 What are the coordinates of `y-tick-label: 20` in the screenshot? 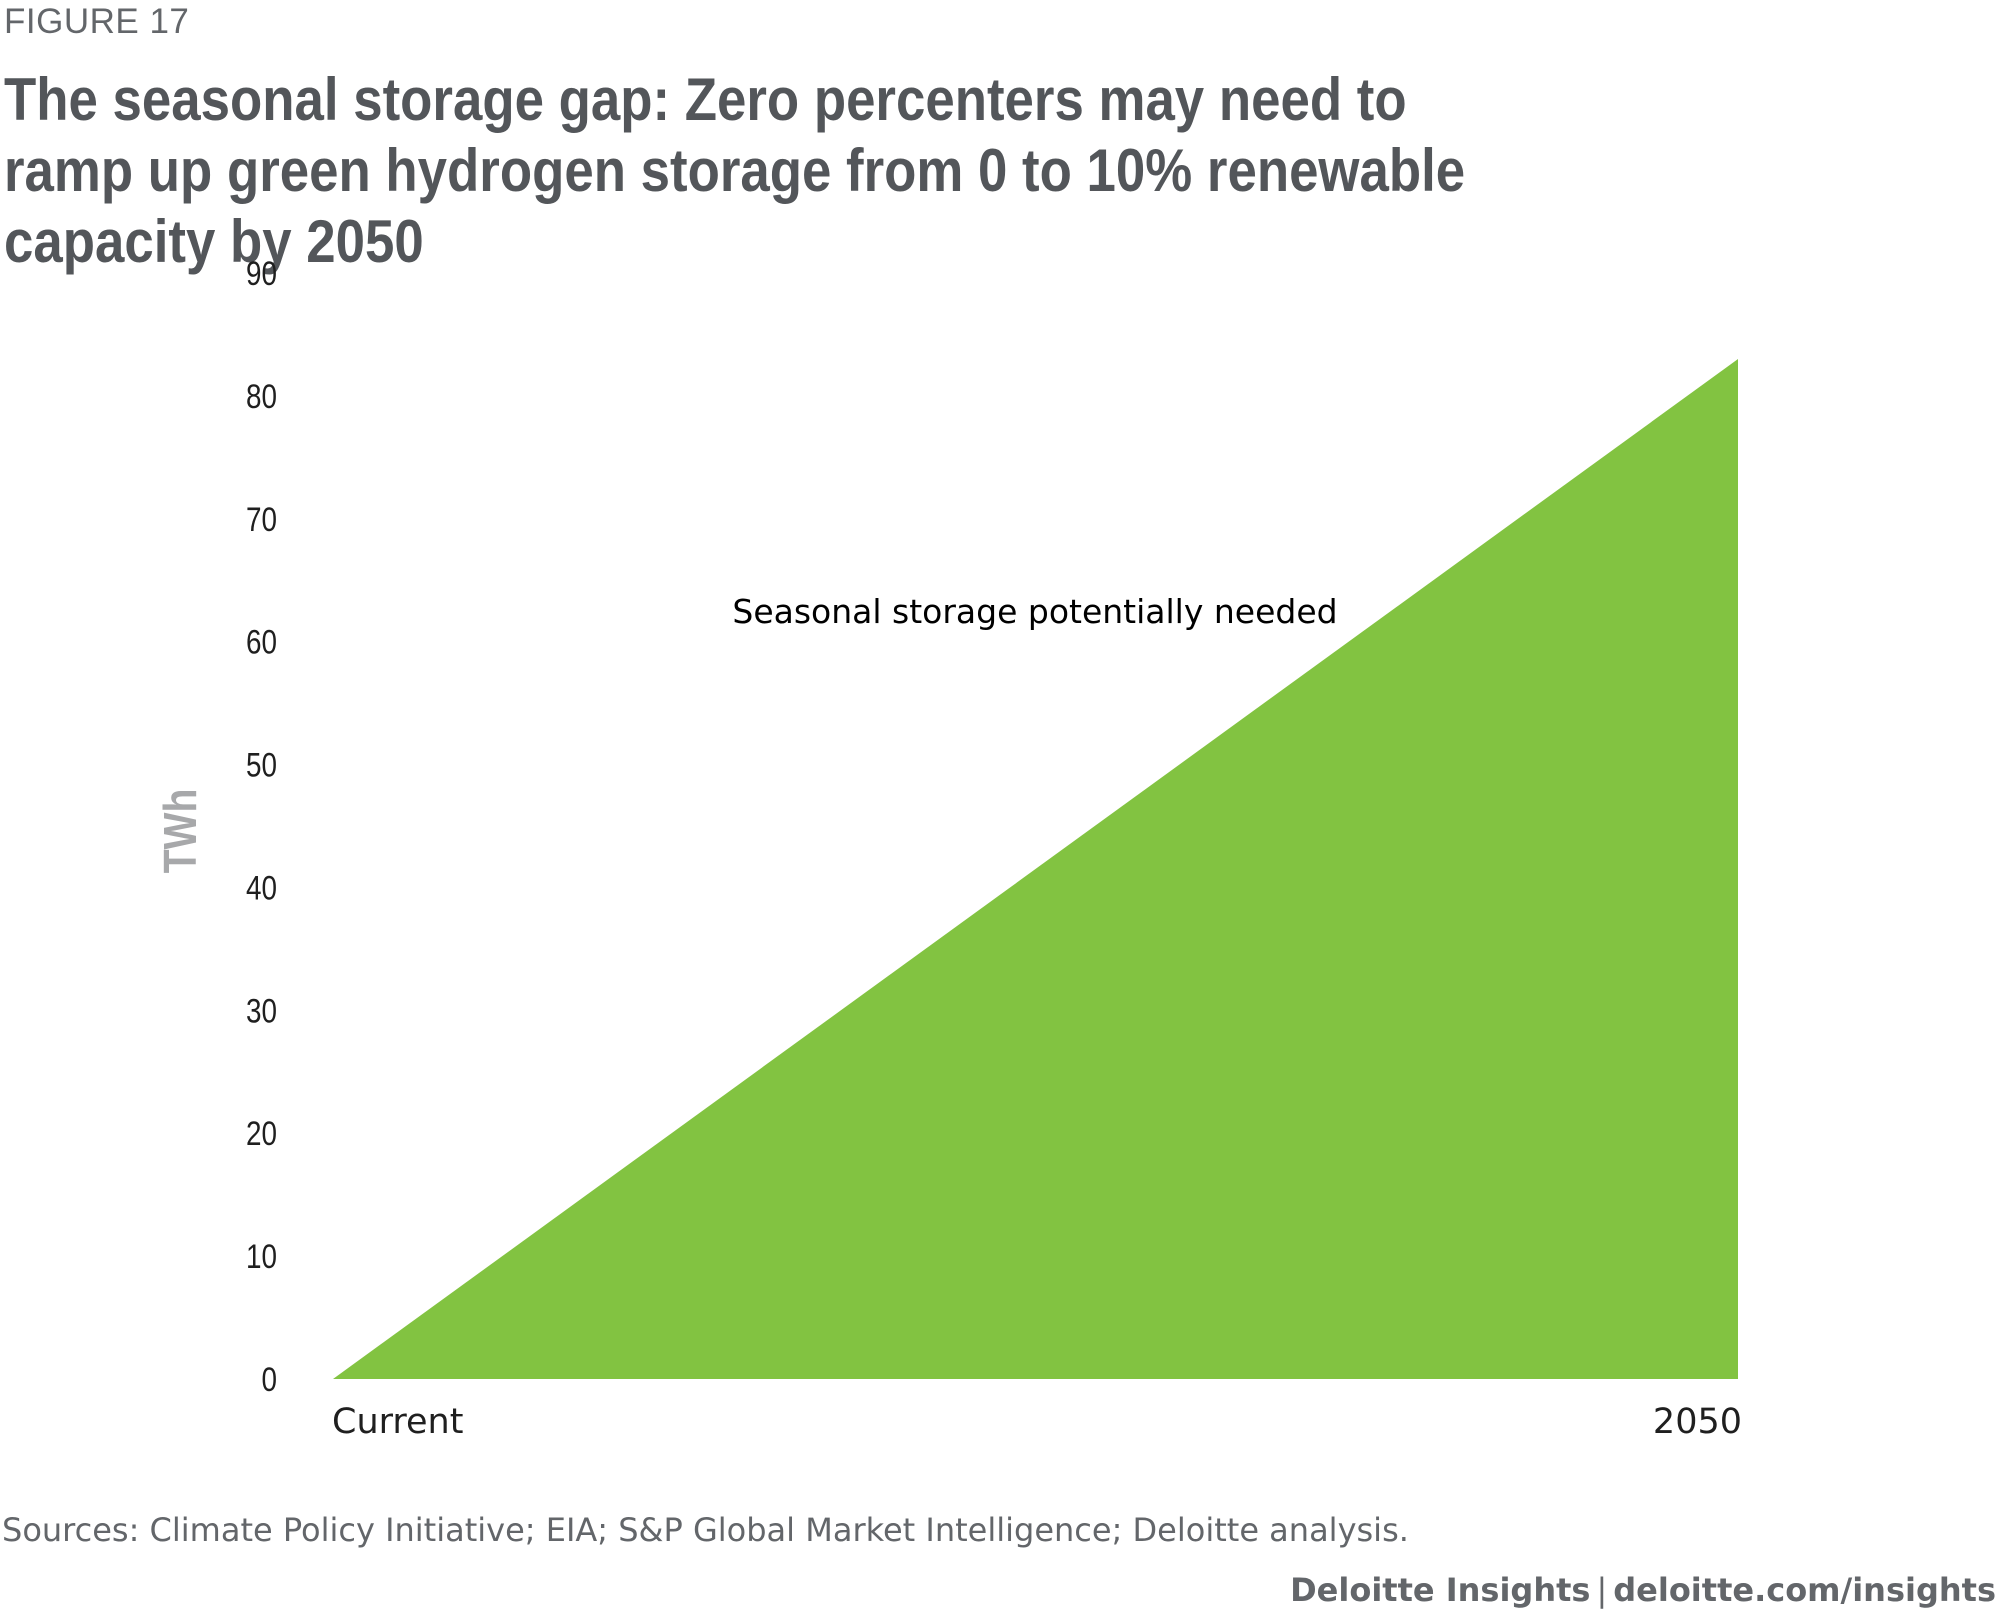 It's located at (261, 1134).